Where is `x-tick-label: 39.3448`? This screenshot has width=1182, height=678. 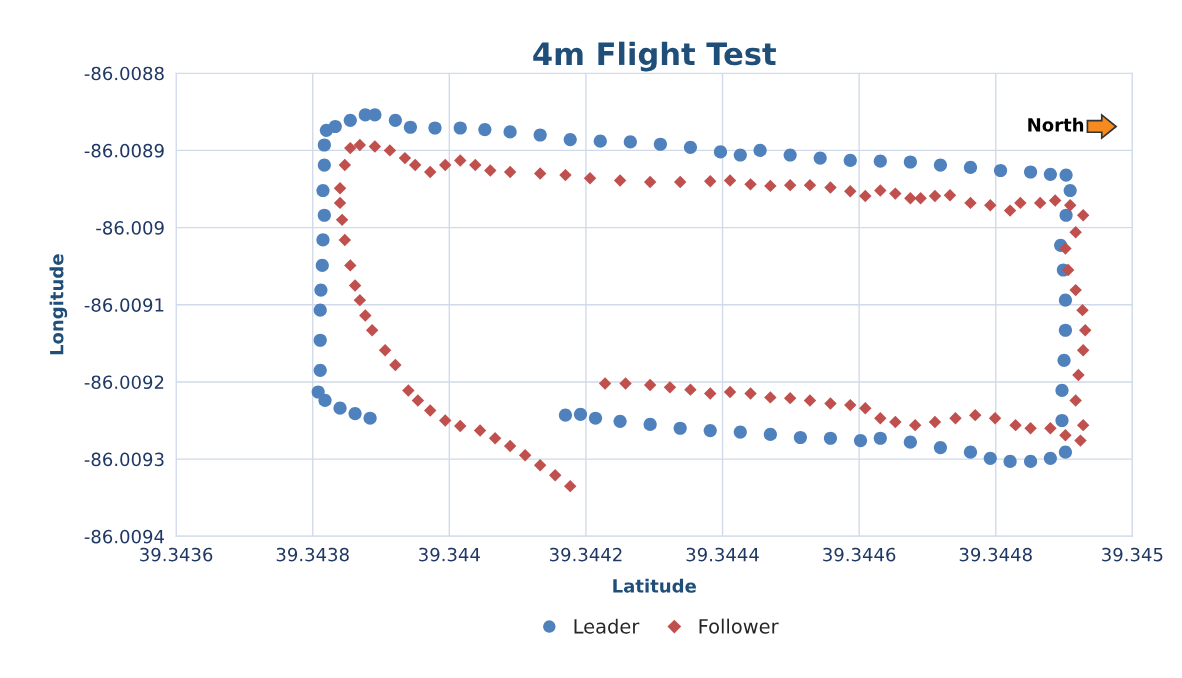 x-tick-label: 39.3448 is located at coordinates (995, 554).